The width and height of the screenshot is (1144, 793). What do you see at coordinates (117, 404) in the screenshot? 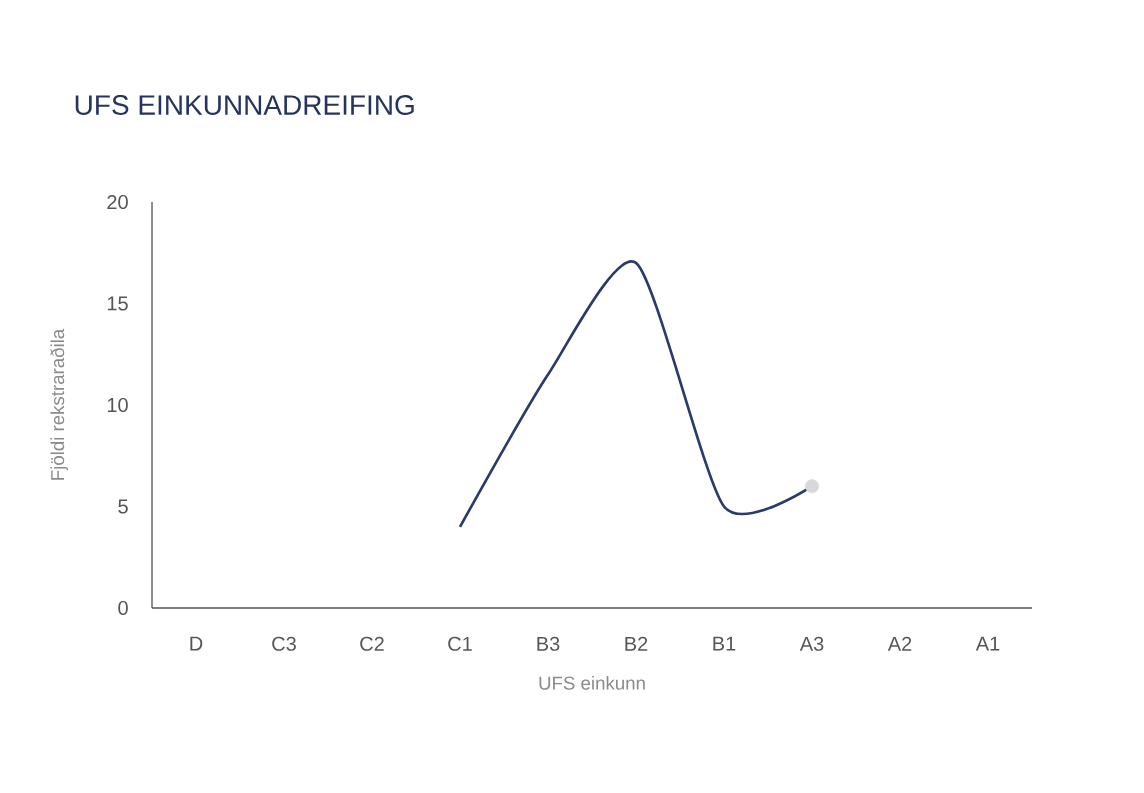
I see `y-tick-label: 10` at bounding box center [117, 404].